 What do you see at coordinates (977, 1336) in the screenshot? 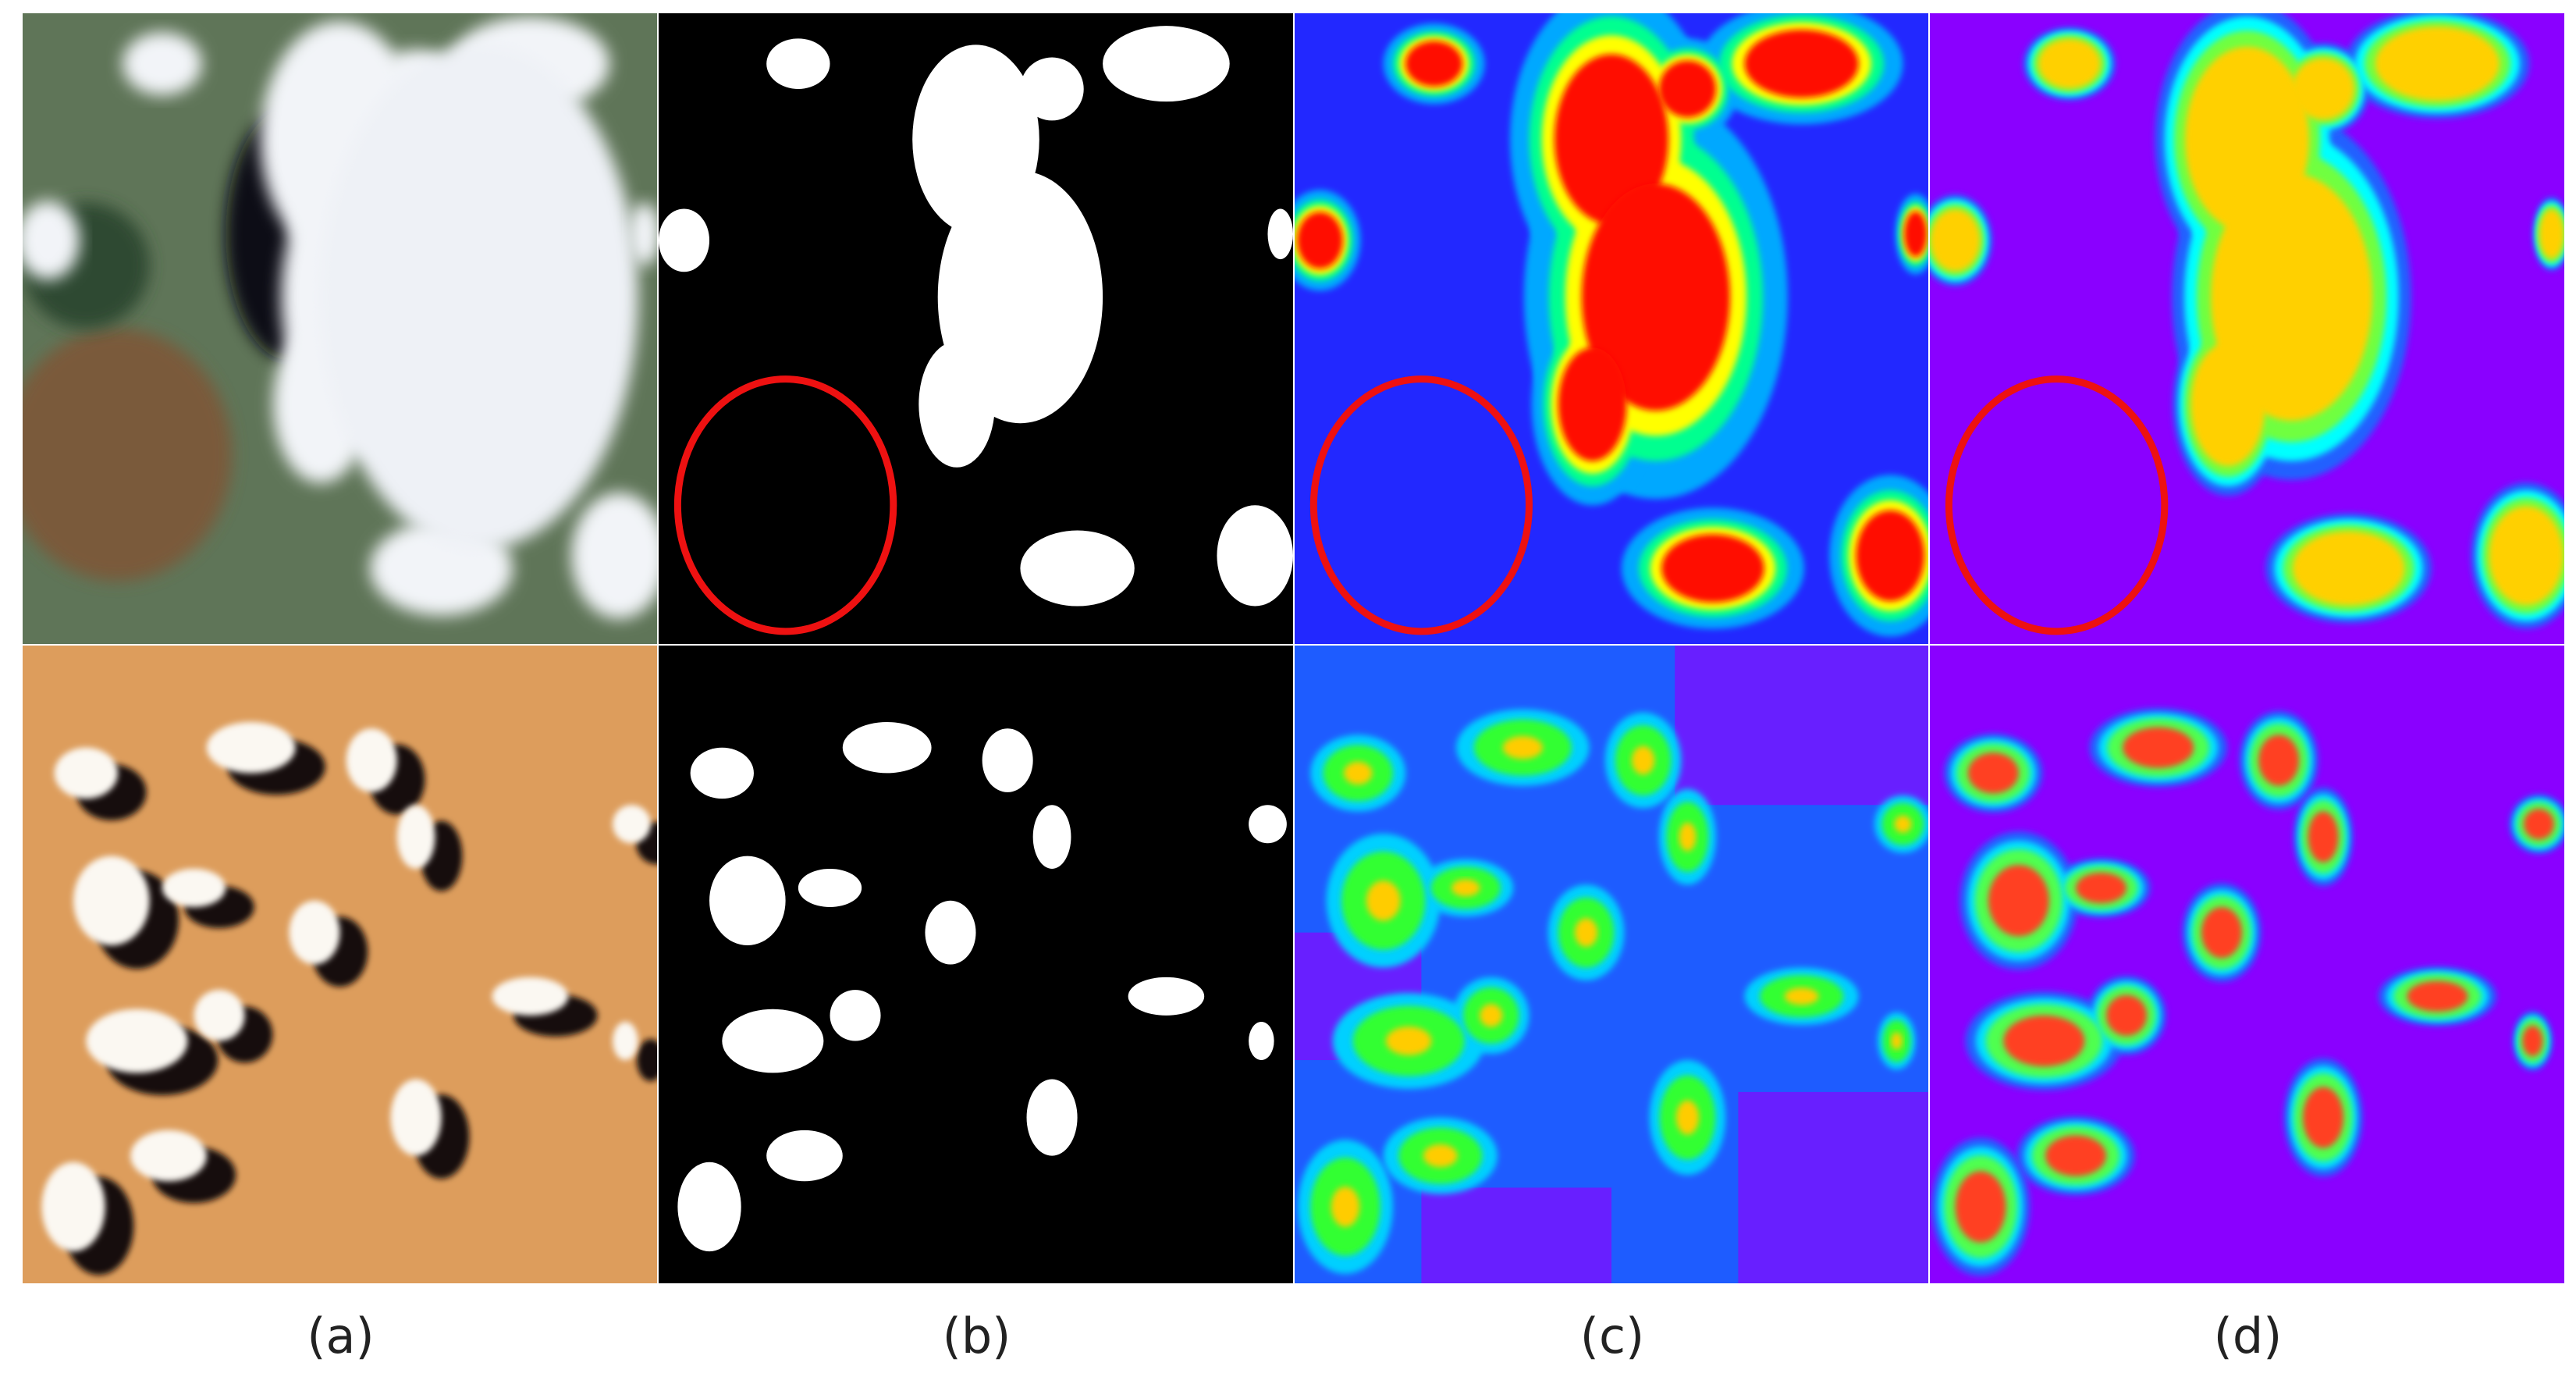
I see `panel-label: (b)` at bounding box center [977, 1336].